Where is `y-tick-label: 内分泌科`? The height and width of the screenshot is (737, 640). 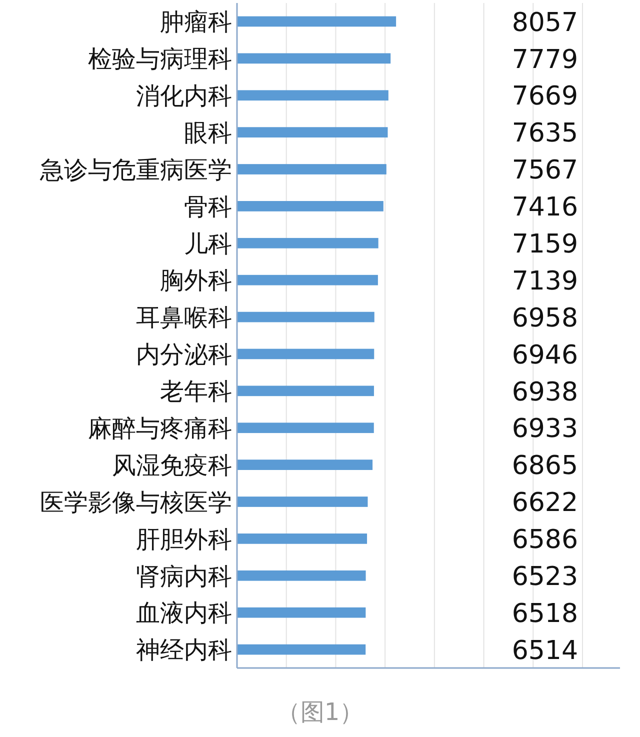
y-tick-label: 内分泌科 is located at coordinates (184, 354).